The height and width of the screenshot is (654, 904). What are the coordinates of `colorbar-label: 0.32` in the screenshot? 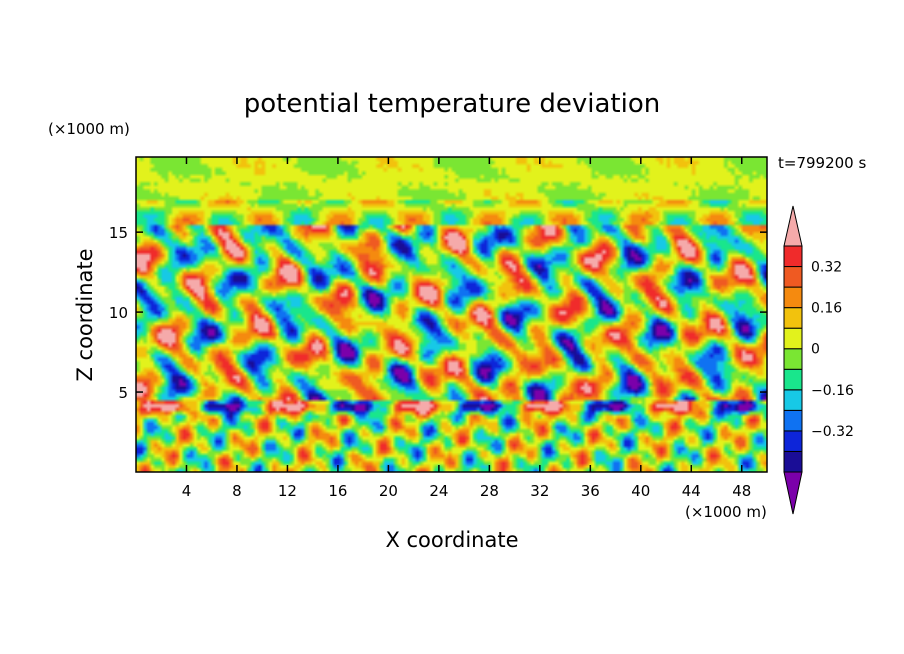 It's located at (826, 268).